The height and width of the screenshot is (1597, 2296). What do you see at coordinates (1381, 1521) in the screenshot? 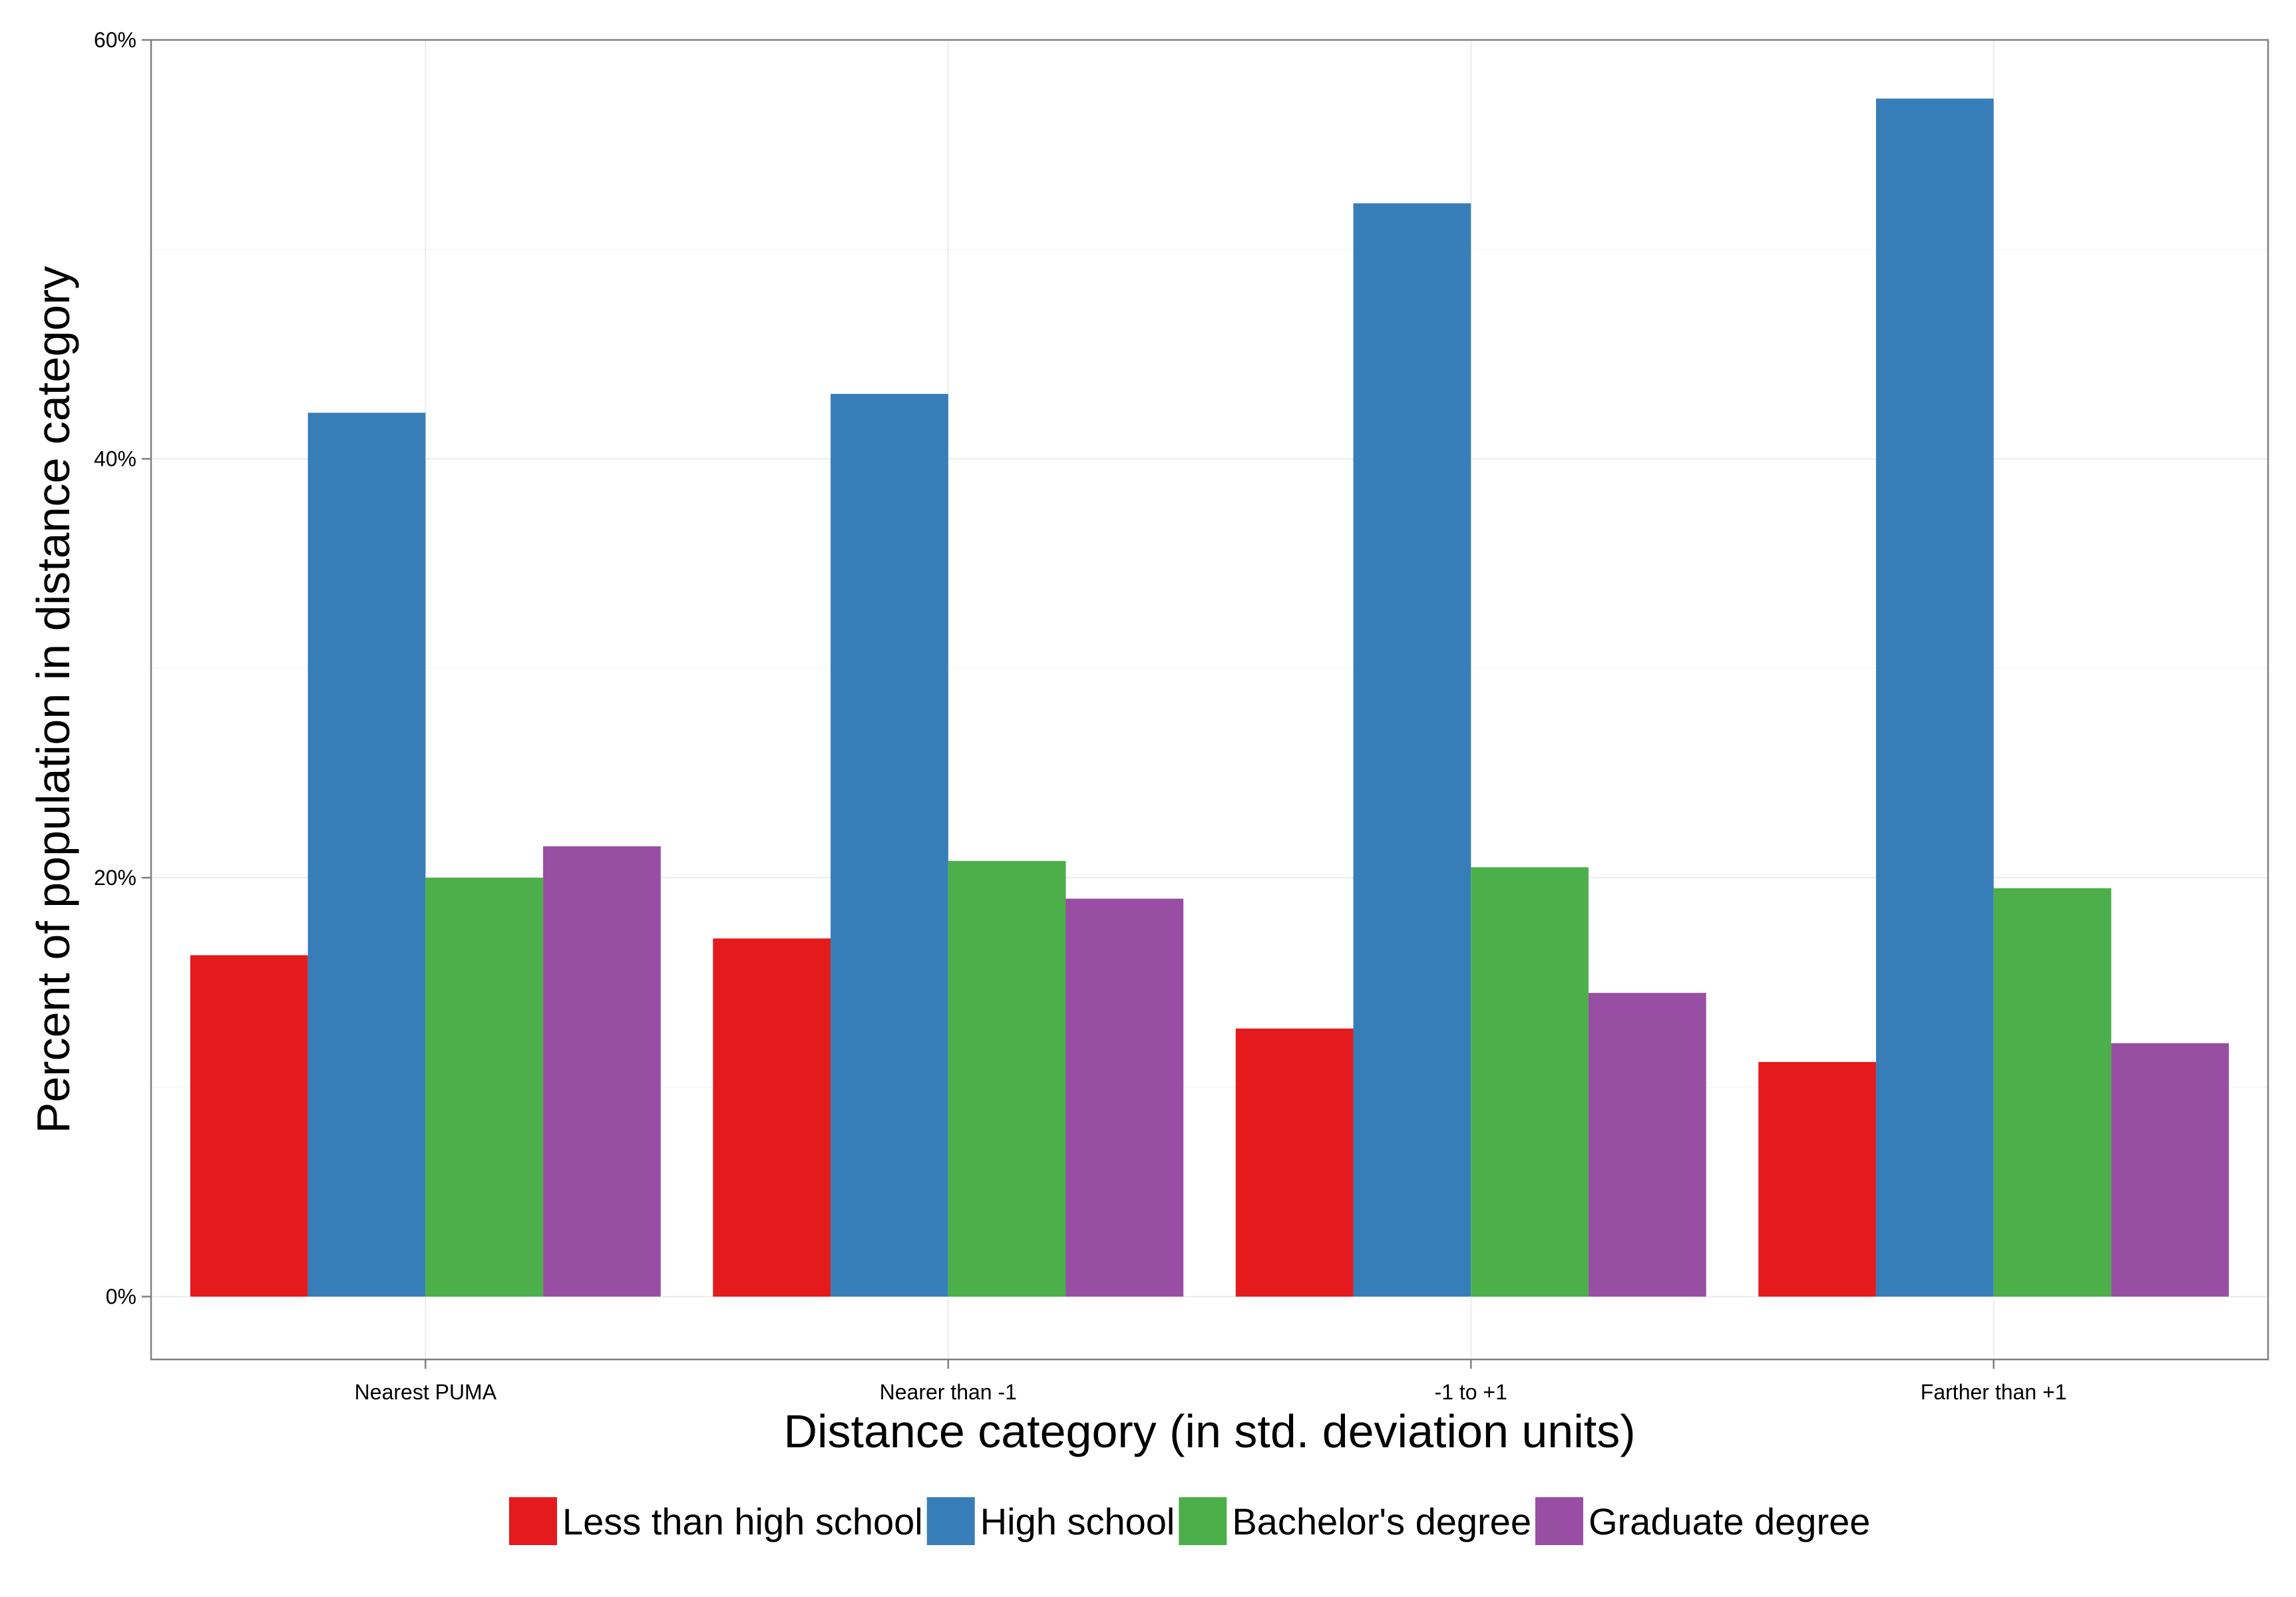
I see `legend-label-bachelor-s-degree: Bachelor's degree` at bounding box center [1381, 1521].